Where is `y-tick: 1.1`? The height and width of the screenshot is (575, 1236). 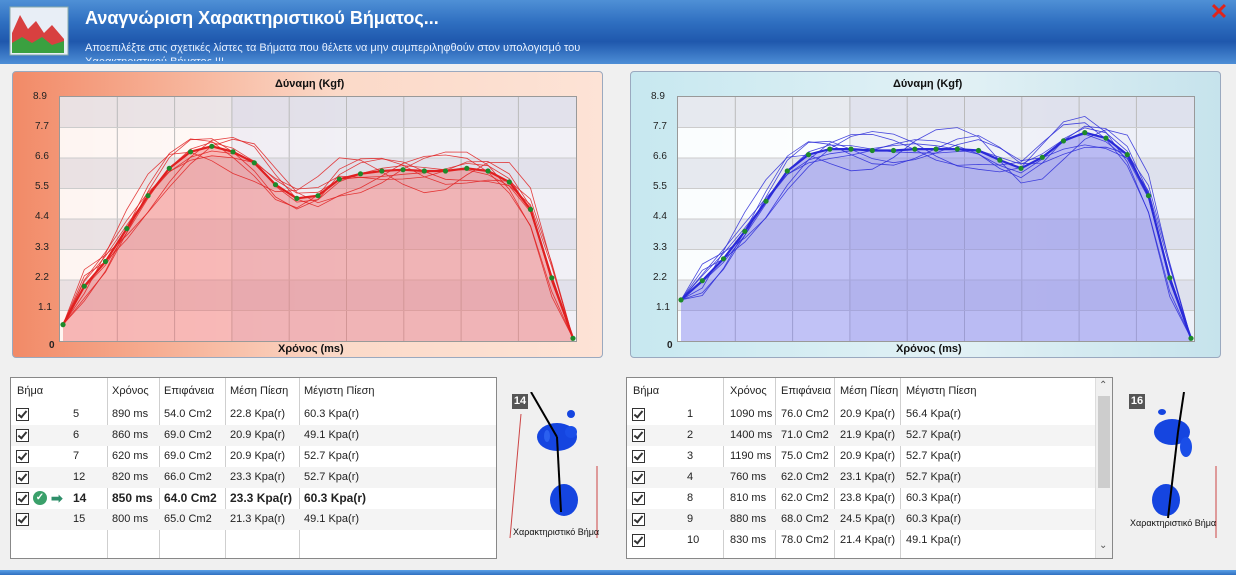
y-tick: 1.1 is located at coordinates (45, 307).